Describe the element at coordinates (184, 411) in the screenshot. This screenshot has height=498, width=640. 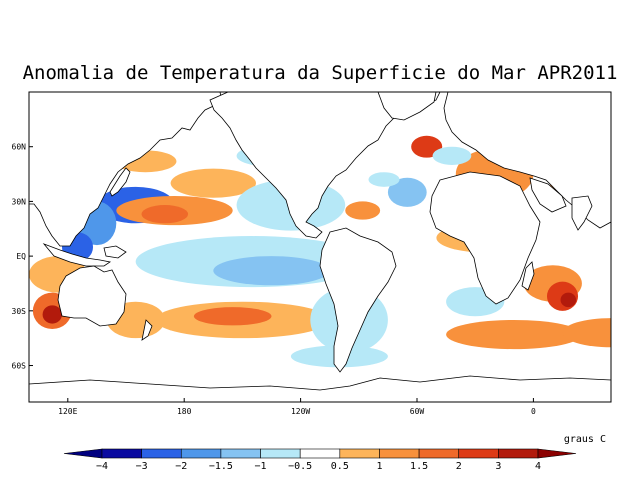
I see `lon-tick-label: 180` at that location.